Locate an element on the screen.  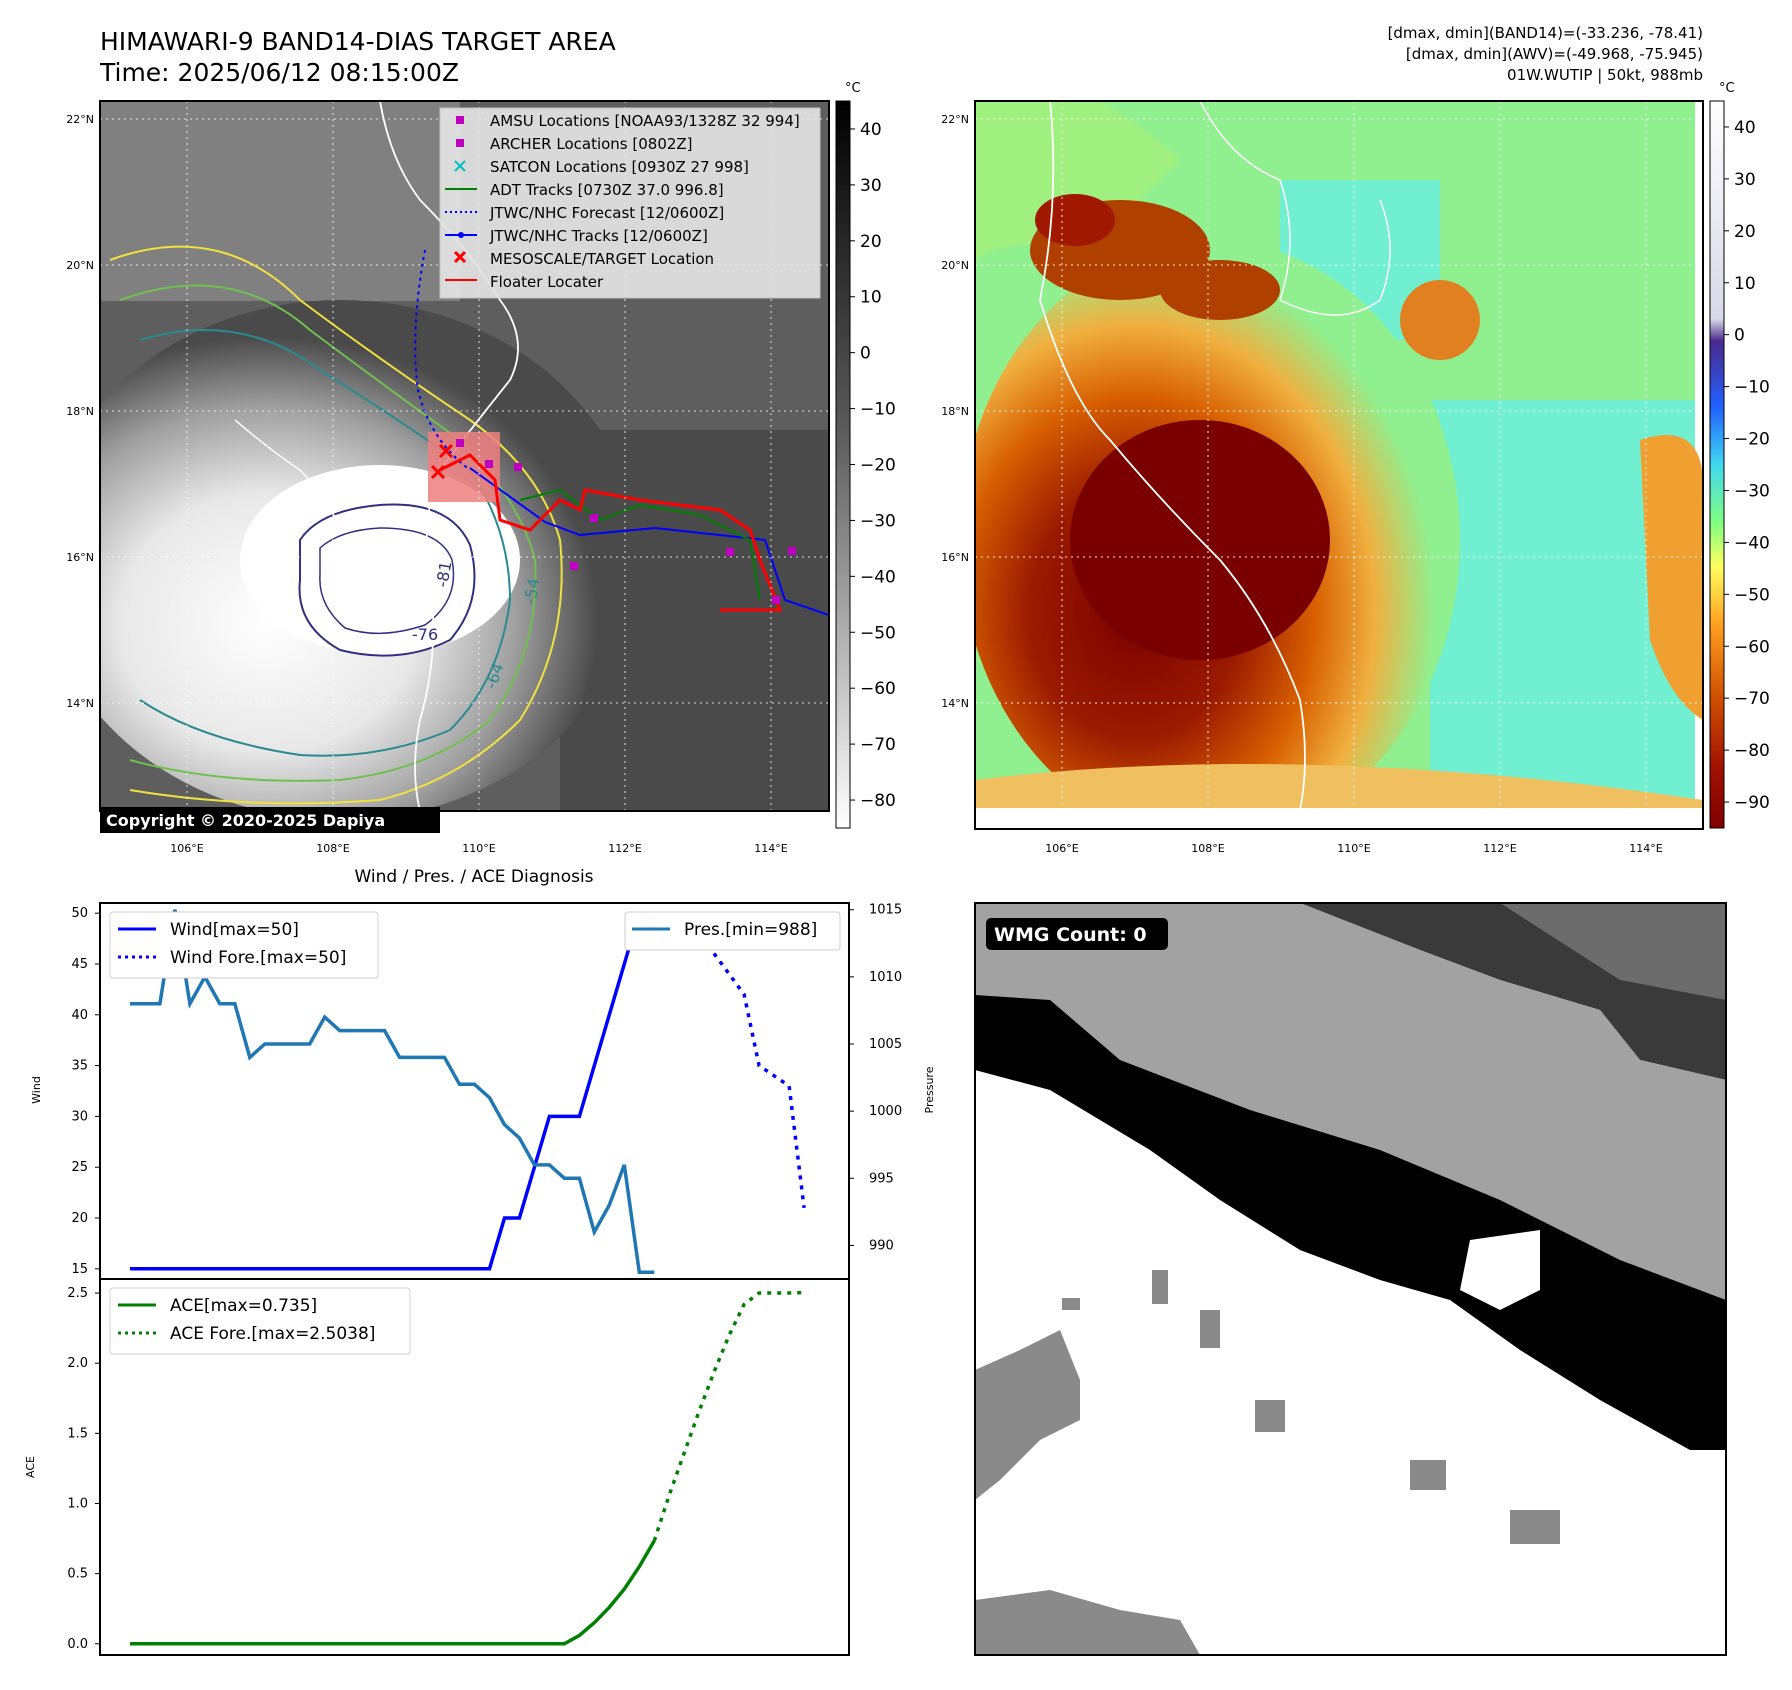
ir-colorbar-tick-label: 0 is located at coordinates (865, 354).